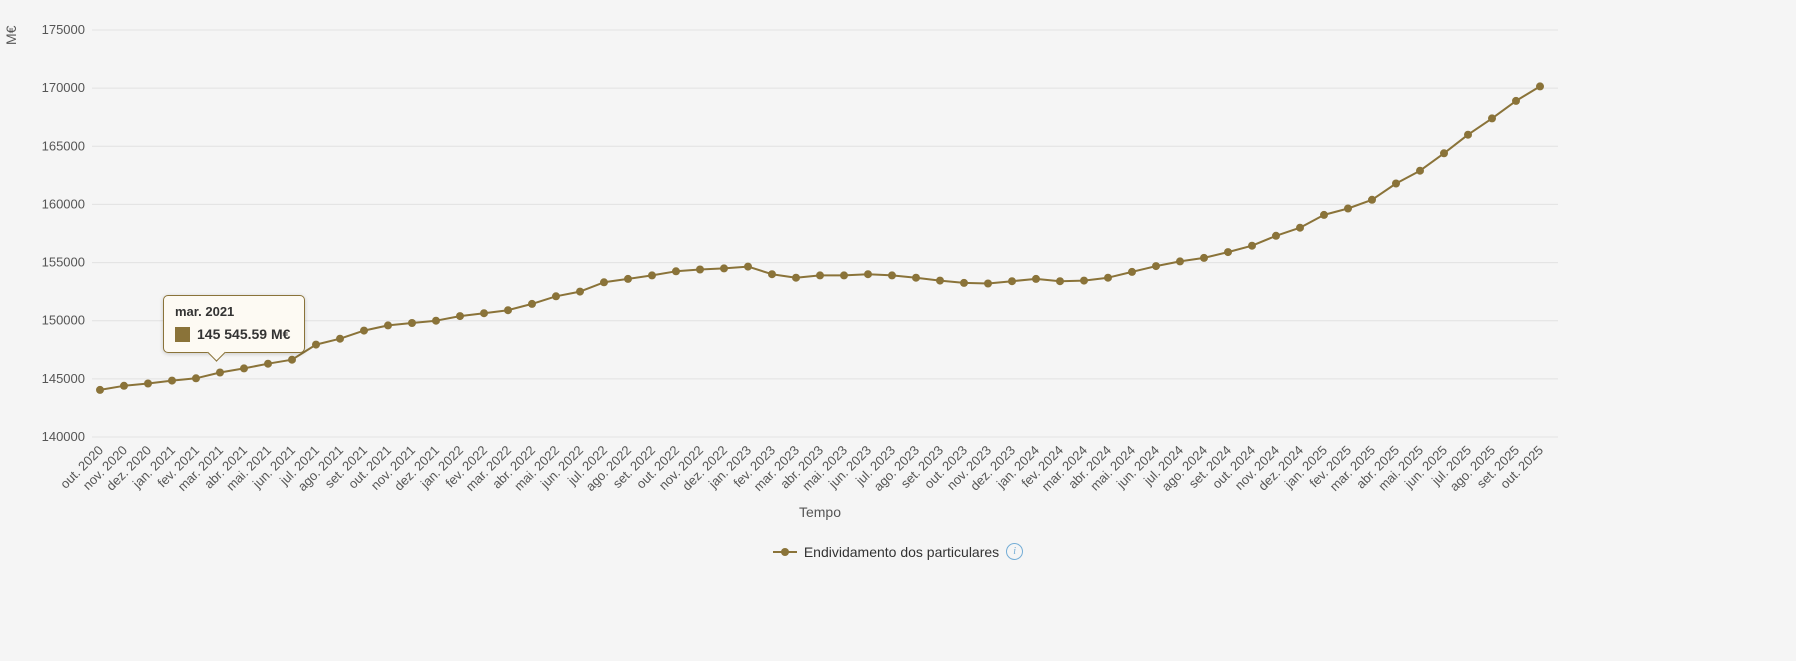 The image size is (1796, 661). I want to click on tooltip: mar. 2021 145 545.59 M€, so click(234, 328).